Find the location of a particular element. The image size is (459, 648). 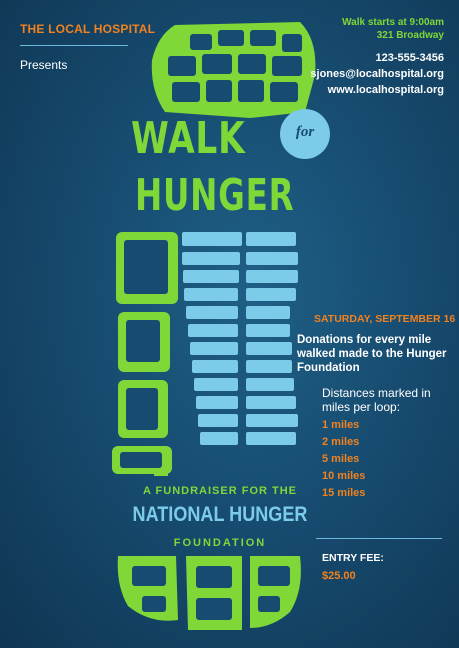

walk-start-time: Walk starts at 9:00am is located at coordinates (393, 22).